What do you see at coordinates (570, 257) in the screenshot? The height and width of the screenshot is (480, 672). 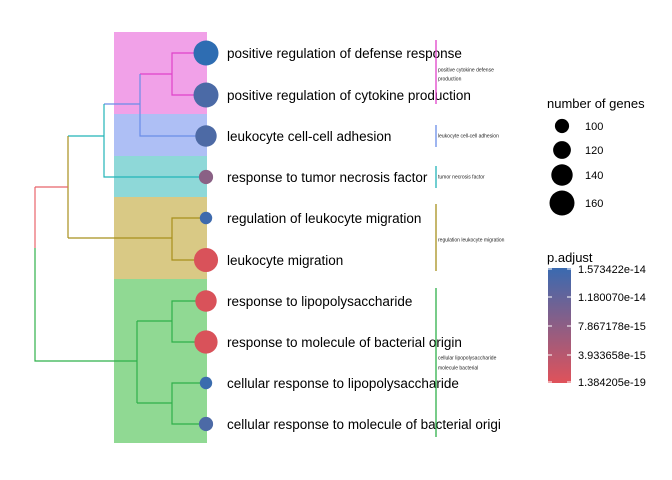 I see `color-legend-title: p.adjust` at bounding box center [570, 257].